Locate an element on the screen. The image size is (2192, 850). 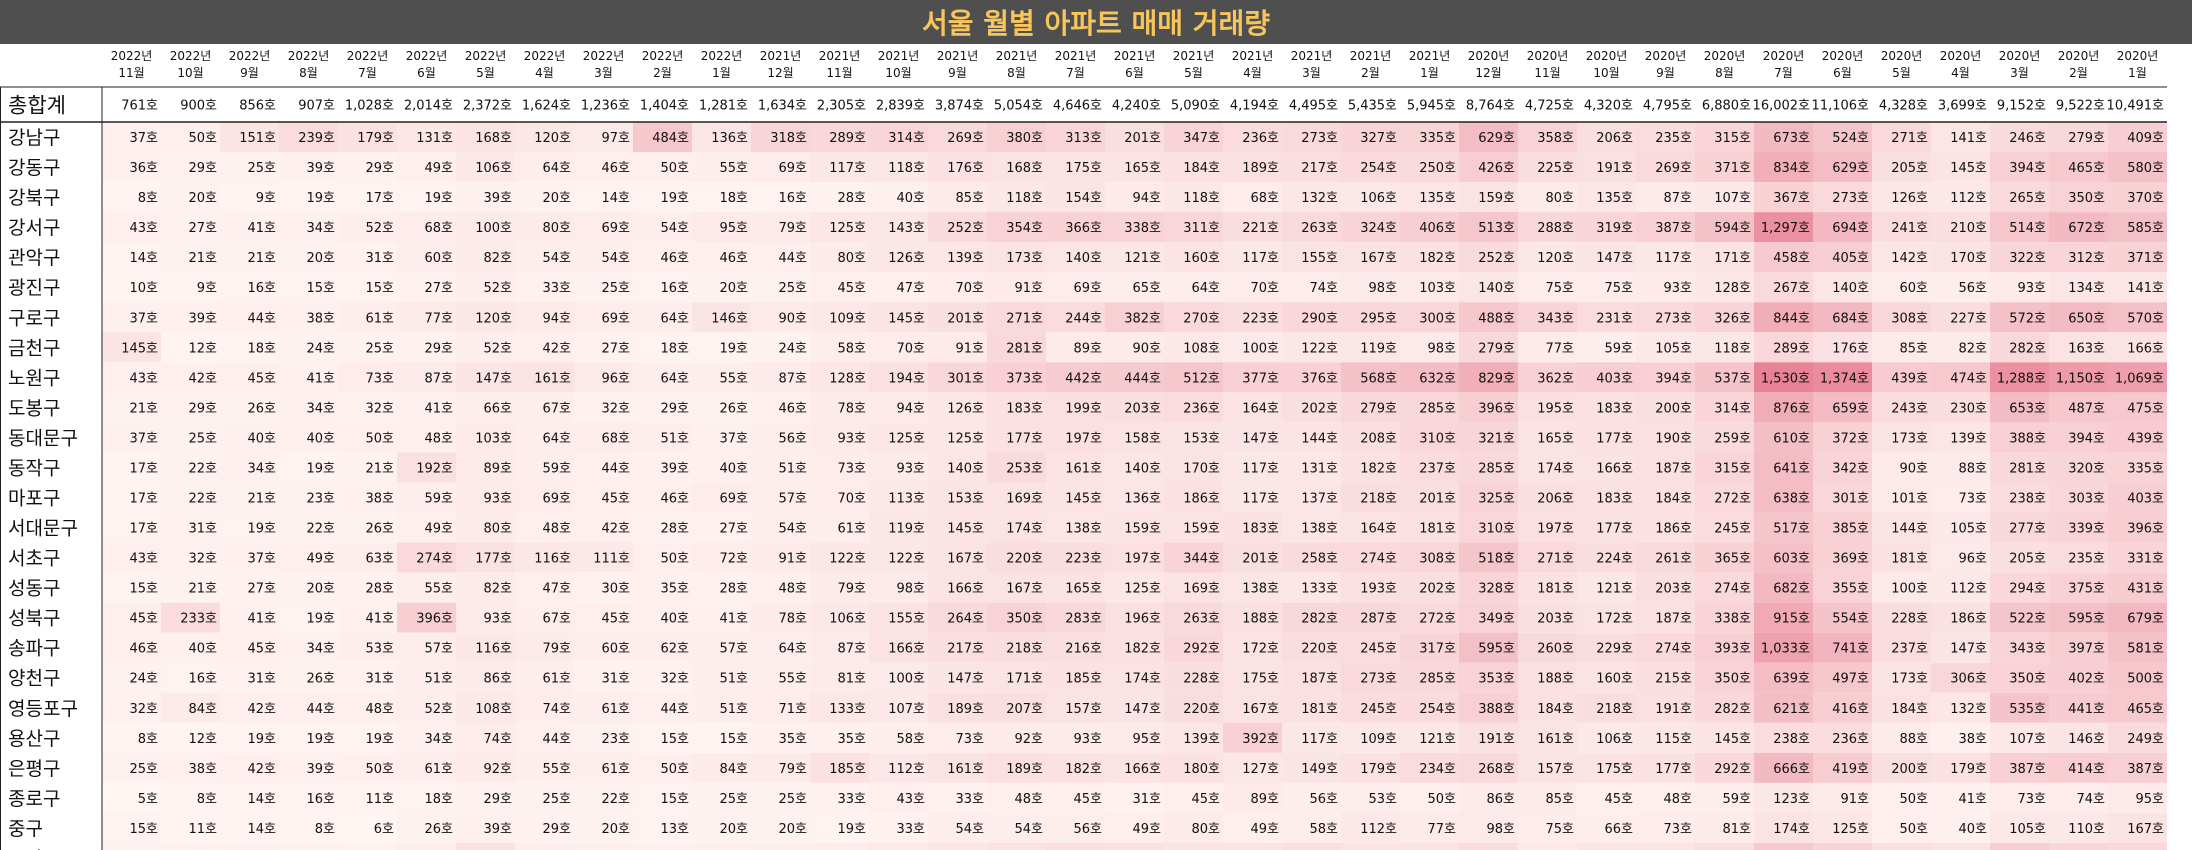
cell-value-label: 403호 is located at coordinates (2145, 499).